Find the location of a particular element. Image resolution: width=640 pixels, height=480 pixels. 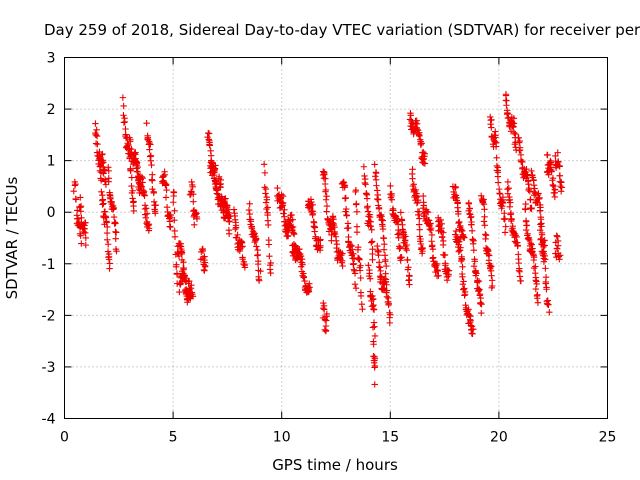

x-tick-label: 10 is located at coordinates (282, 438).